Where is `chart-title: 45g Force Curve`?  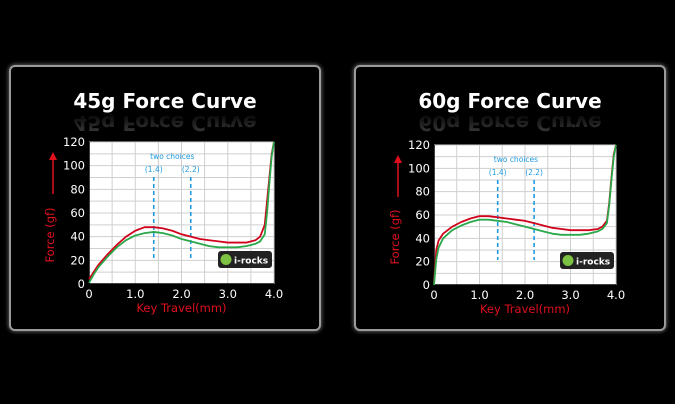
chart-title: 45g Force Curve is located at coordinates (164, 101).